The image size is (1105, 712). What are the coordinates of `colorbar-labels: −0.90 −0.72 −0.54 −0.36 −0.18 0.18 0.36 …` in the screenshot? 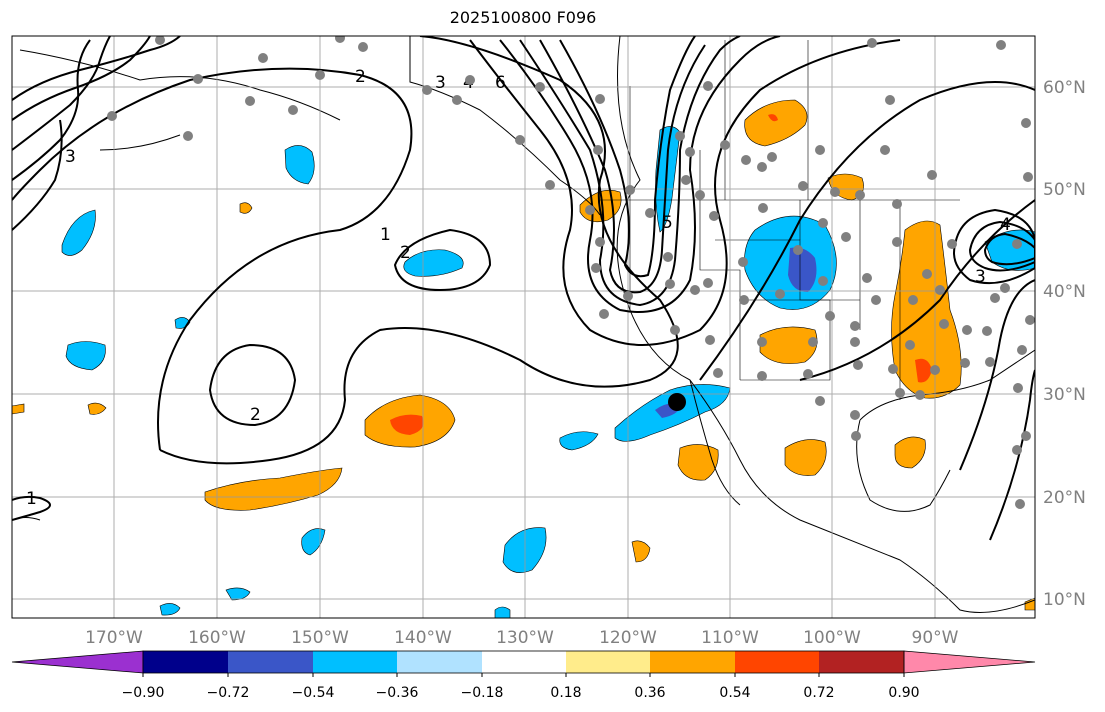 It's located at (521, 693).